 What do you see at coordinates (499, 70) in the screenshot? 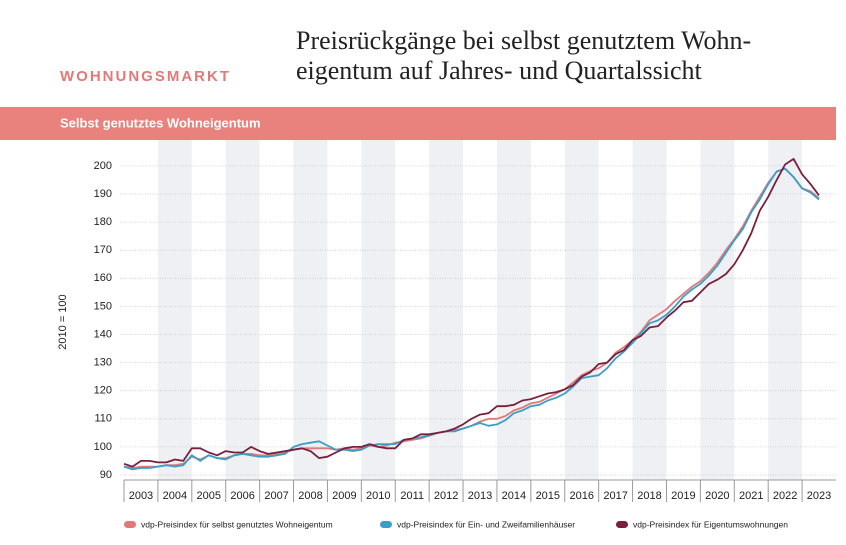
I see `chart-title: eigentum auf Jahres- und Quartalssicht` at bounding box center [499, 70].